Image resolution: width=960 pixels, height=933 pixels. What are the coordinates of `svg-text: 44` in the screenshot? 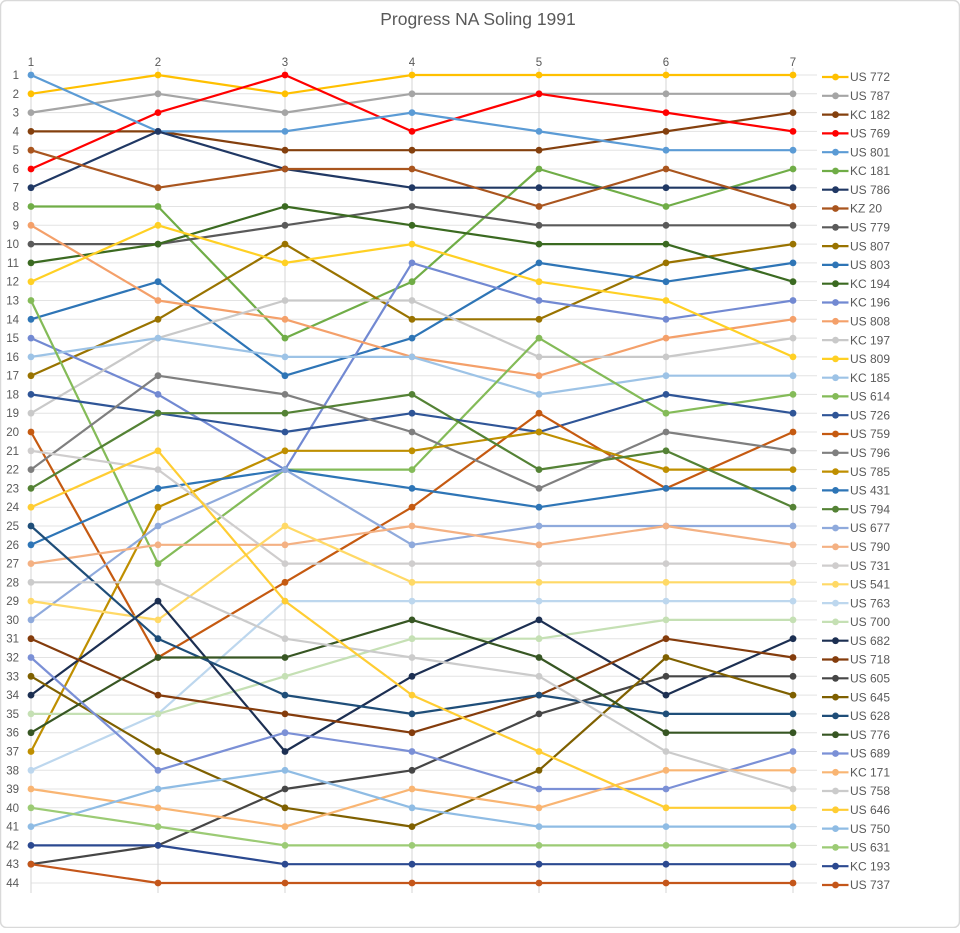 It's located at (12, 884).